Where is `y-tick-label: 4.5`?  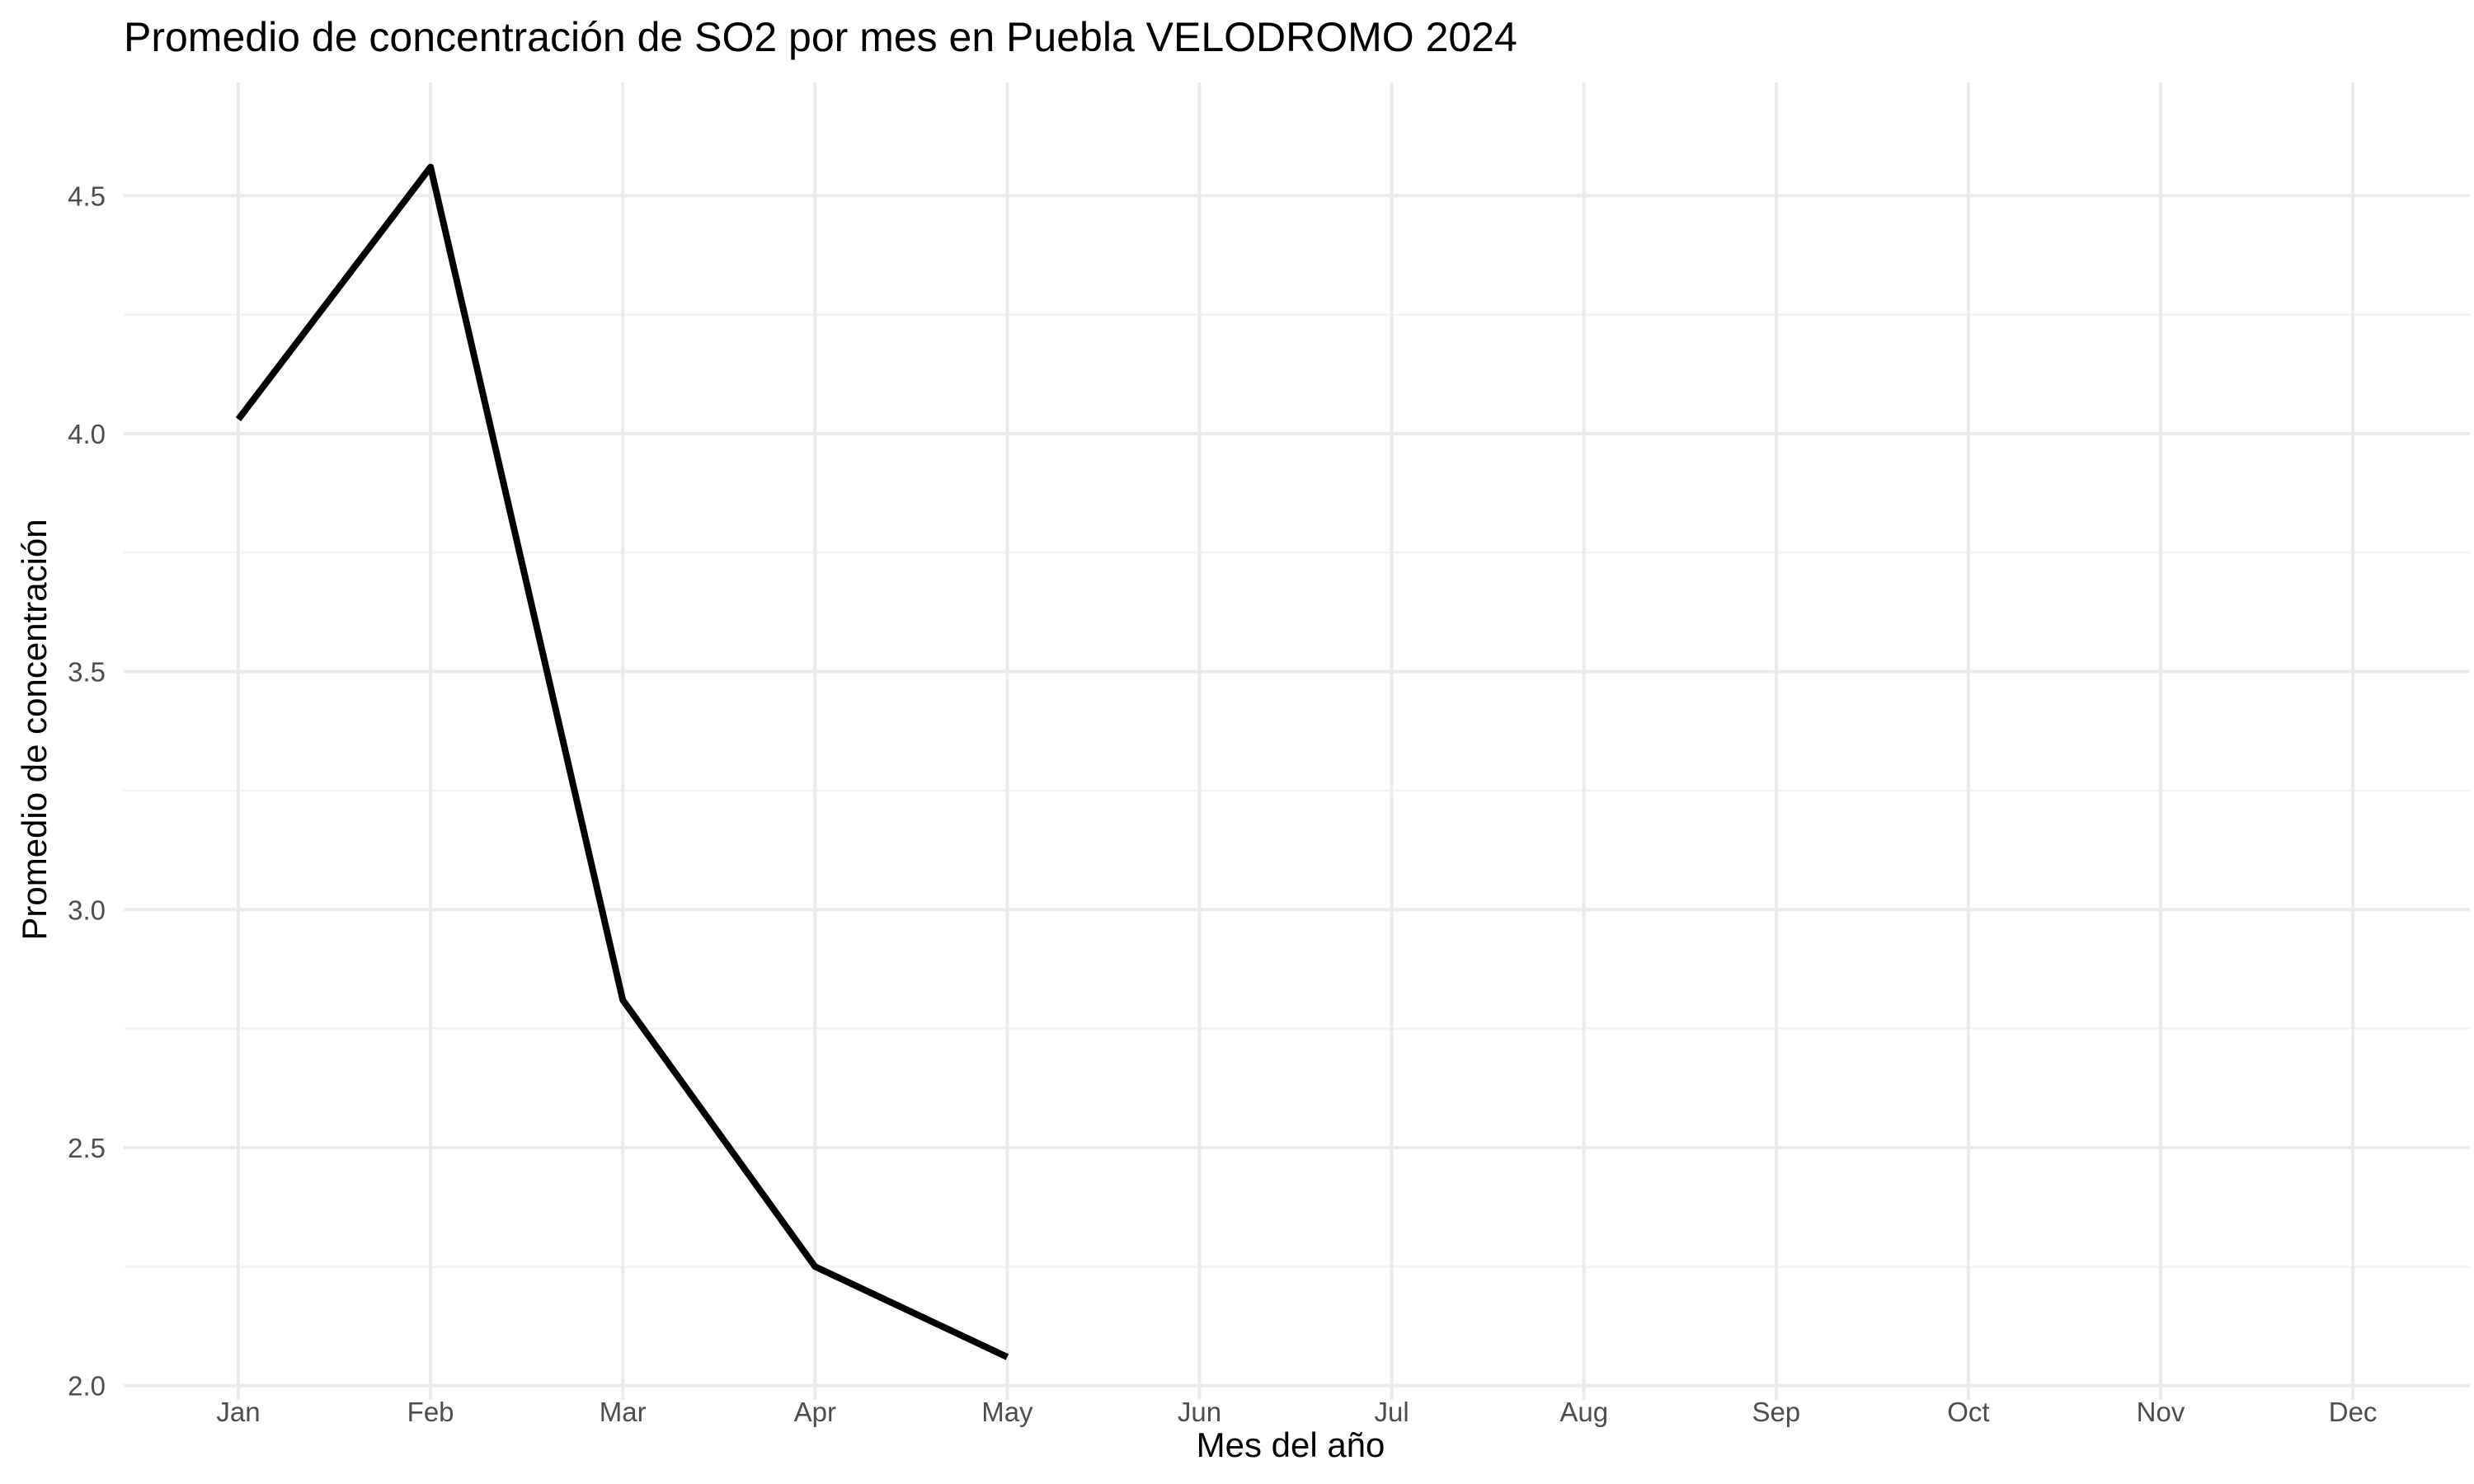
y-tick-label: 4.5 is located at coordinates (87, 196).